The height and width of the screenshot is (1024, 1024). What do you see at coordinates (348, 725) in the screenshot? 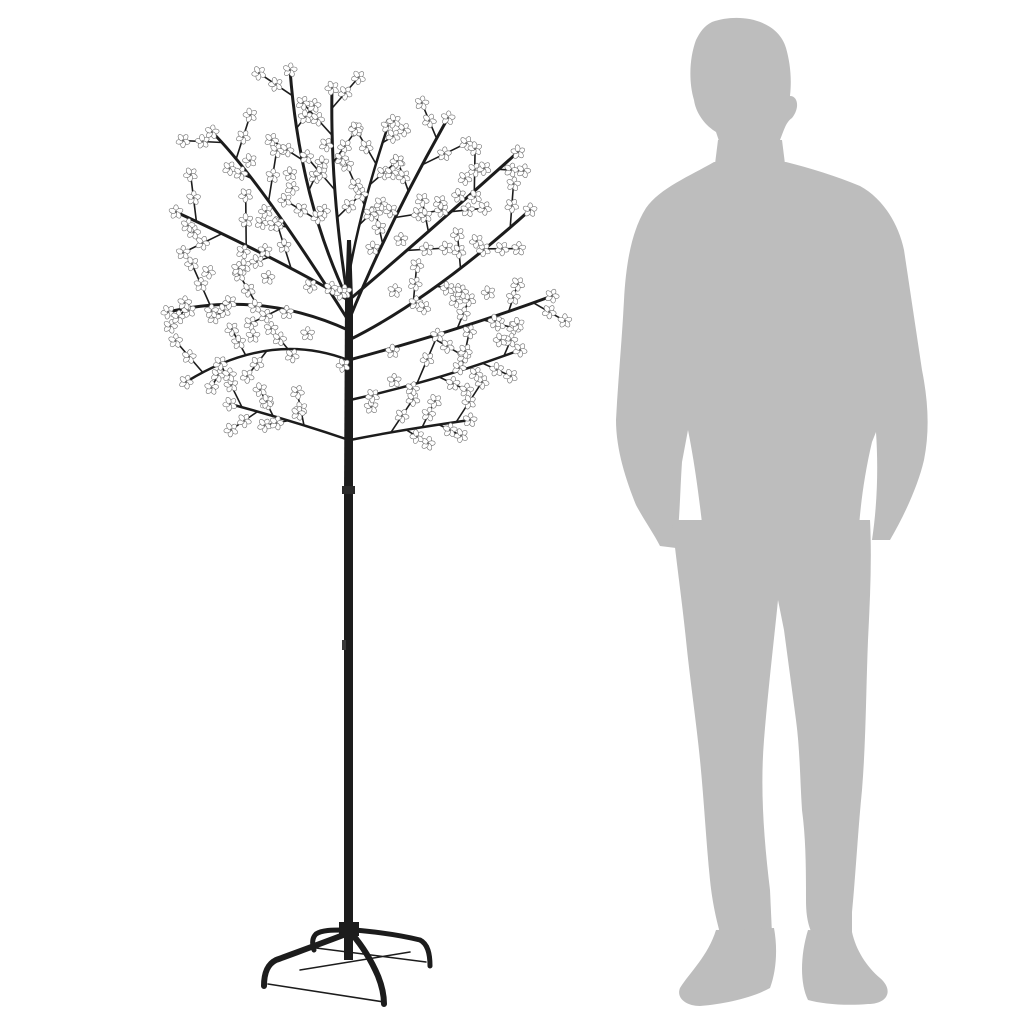
I see `tree-pole-lower` at bounding box center [348, 725].